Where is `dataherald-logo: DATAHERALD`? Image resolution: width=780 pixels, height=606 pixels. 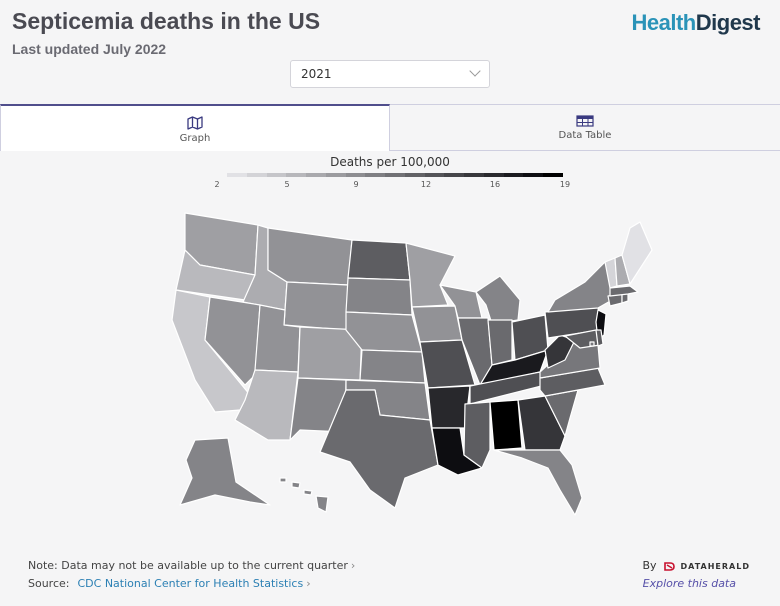
dataherald-logo: DATAHERALD is located at coordinates (715, 566).